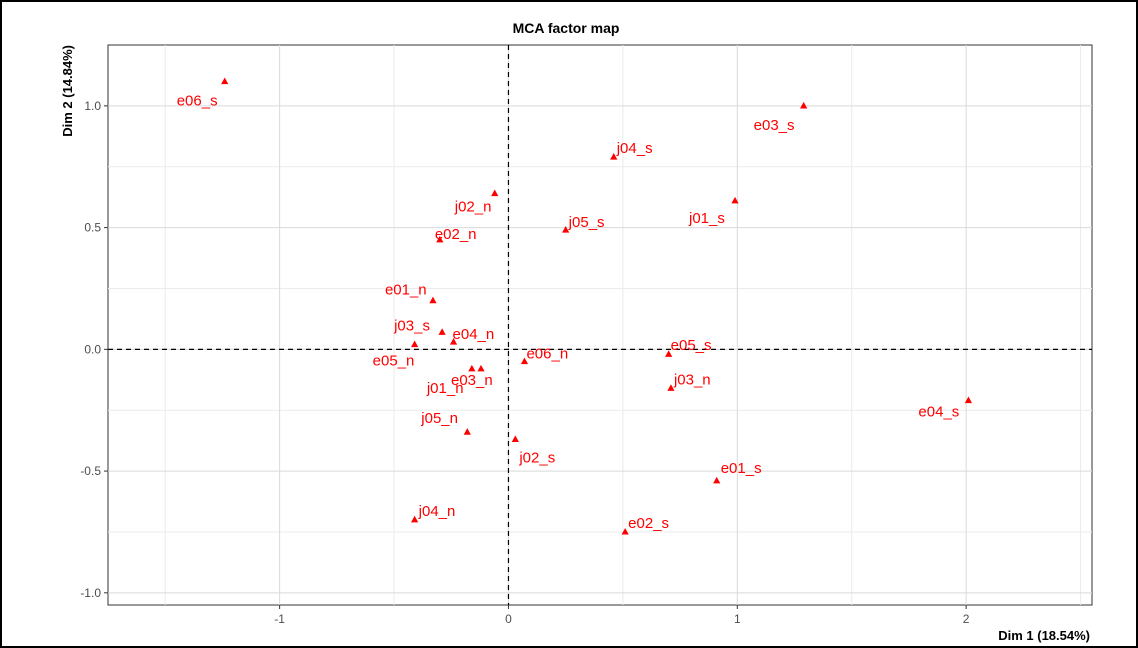 The image size is (1138, 648). What do you see at coordinates (566, 28) in the screenshot?
I see `chart-title: MCA factor map` at bounding box center [566, 28].